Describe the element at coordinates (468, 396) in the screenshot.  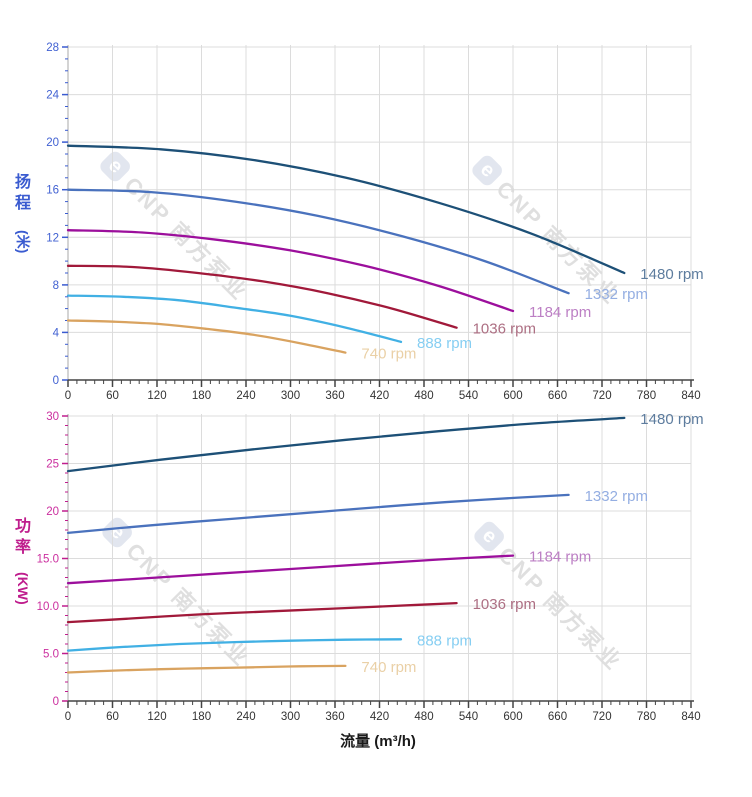
I see `head-x-tick-label: 540` at that location.